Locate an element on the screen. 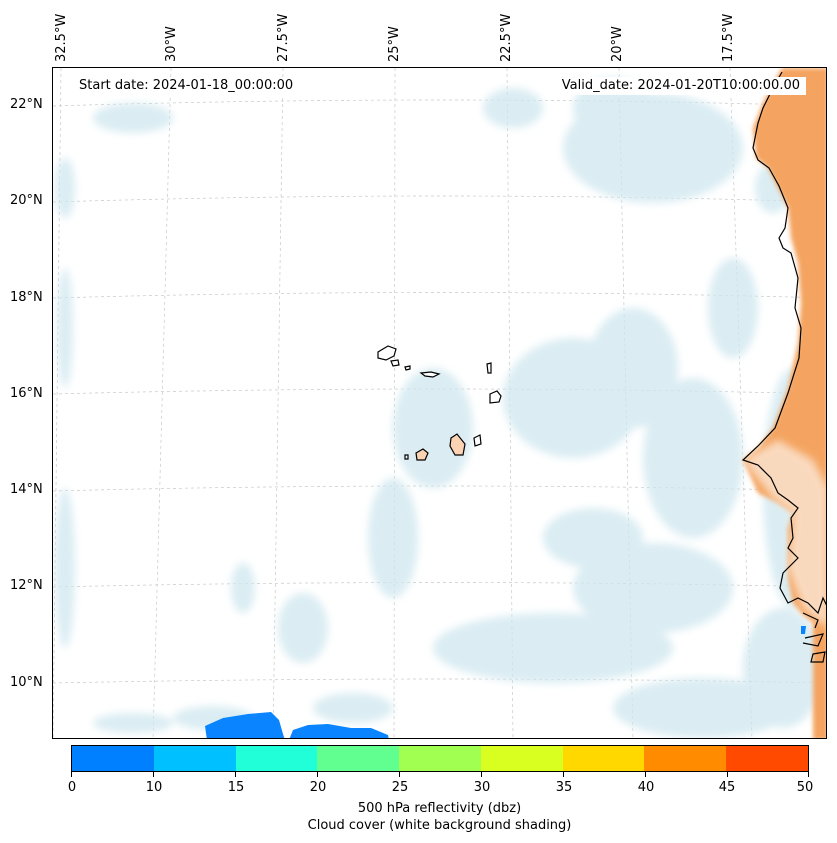 The image size is (837, 843). colorbar-tick-label-10: 10 is located at coordinates (154, 787).